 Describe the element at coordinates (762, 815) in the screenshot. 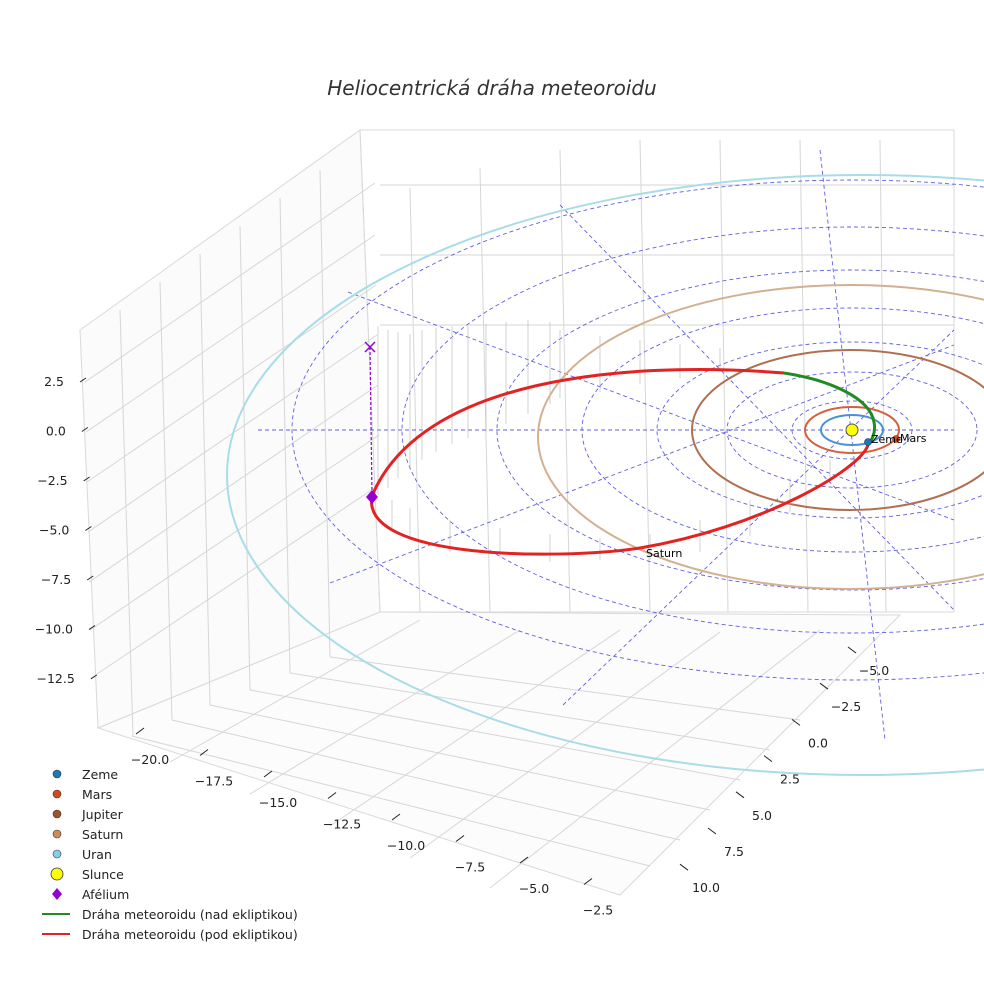

I see `y-tick-label: 5.0` at that location.